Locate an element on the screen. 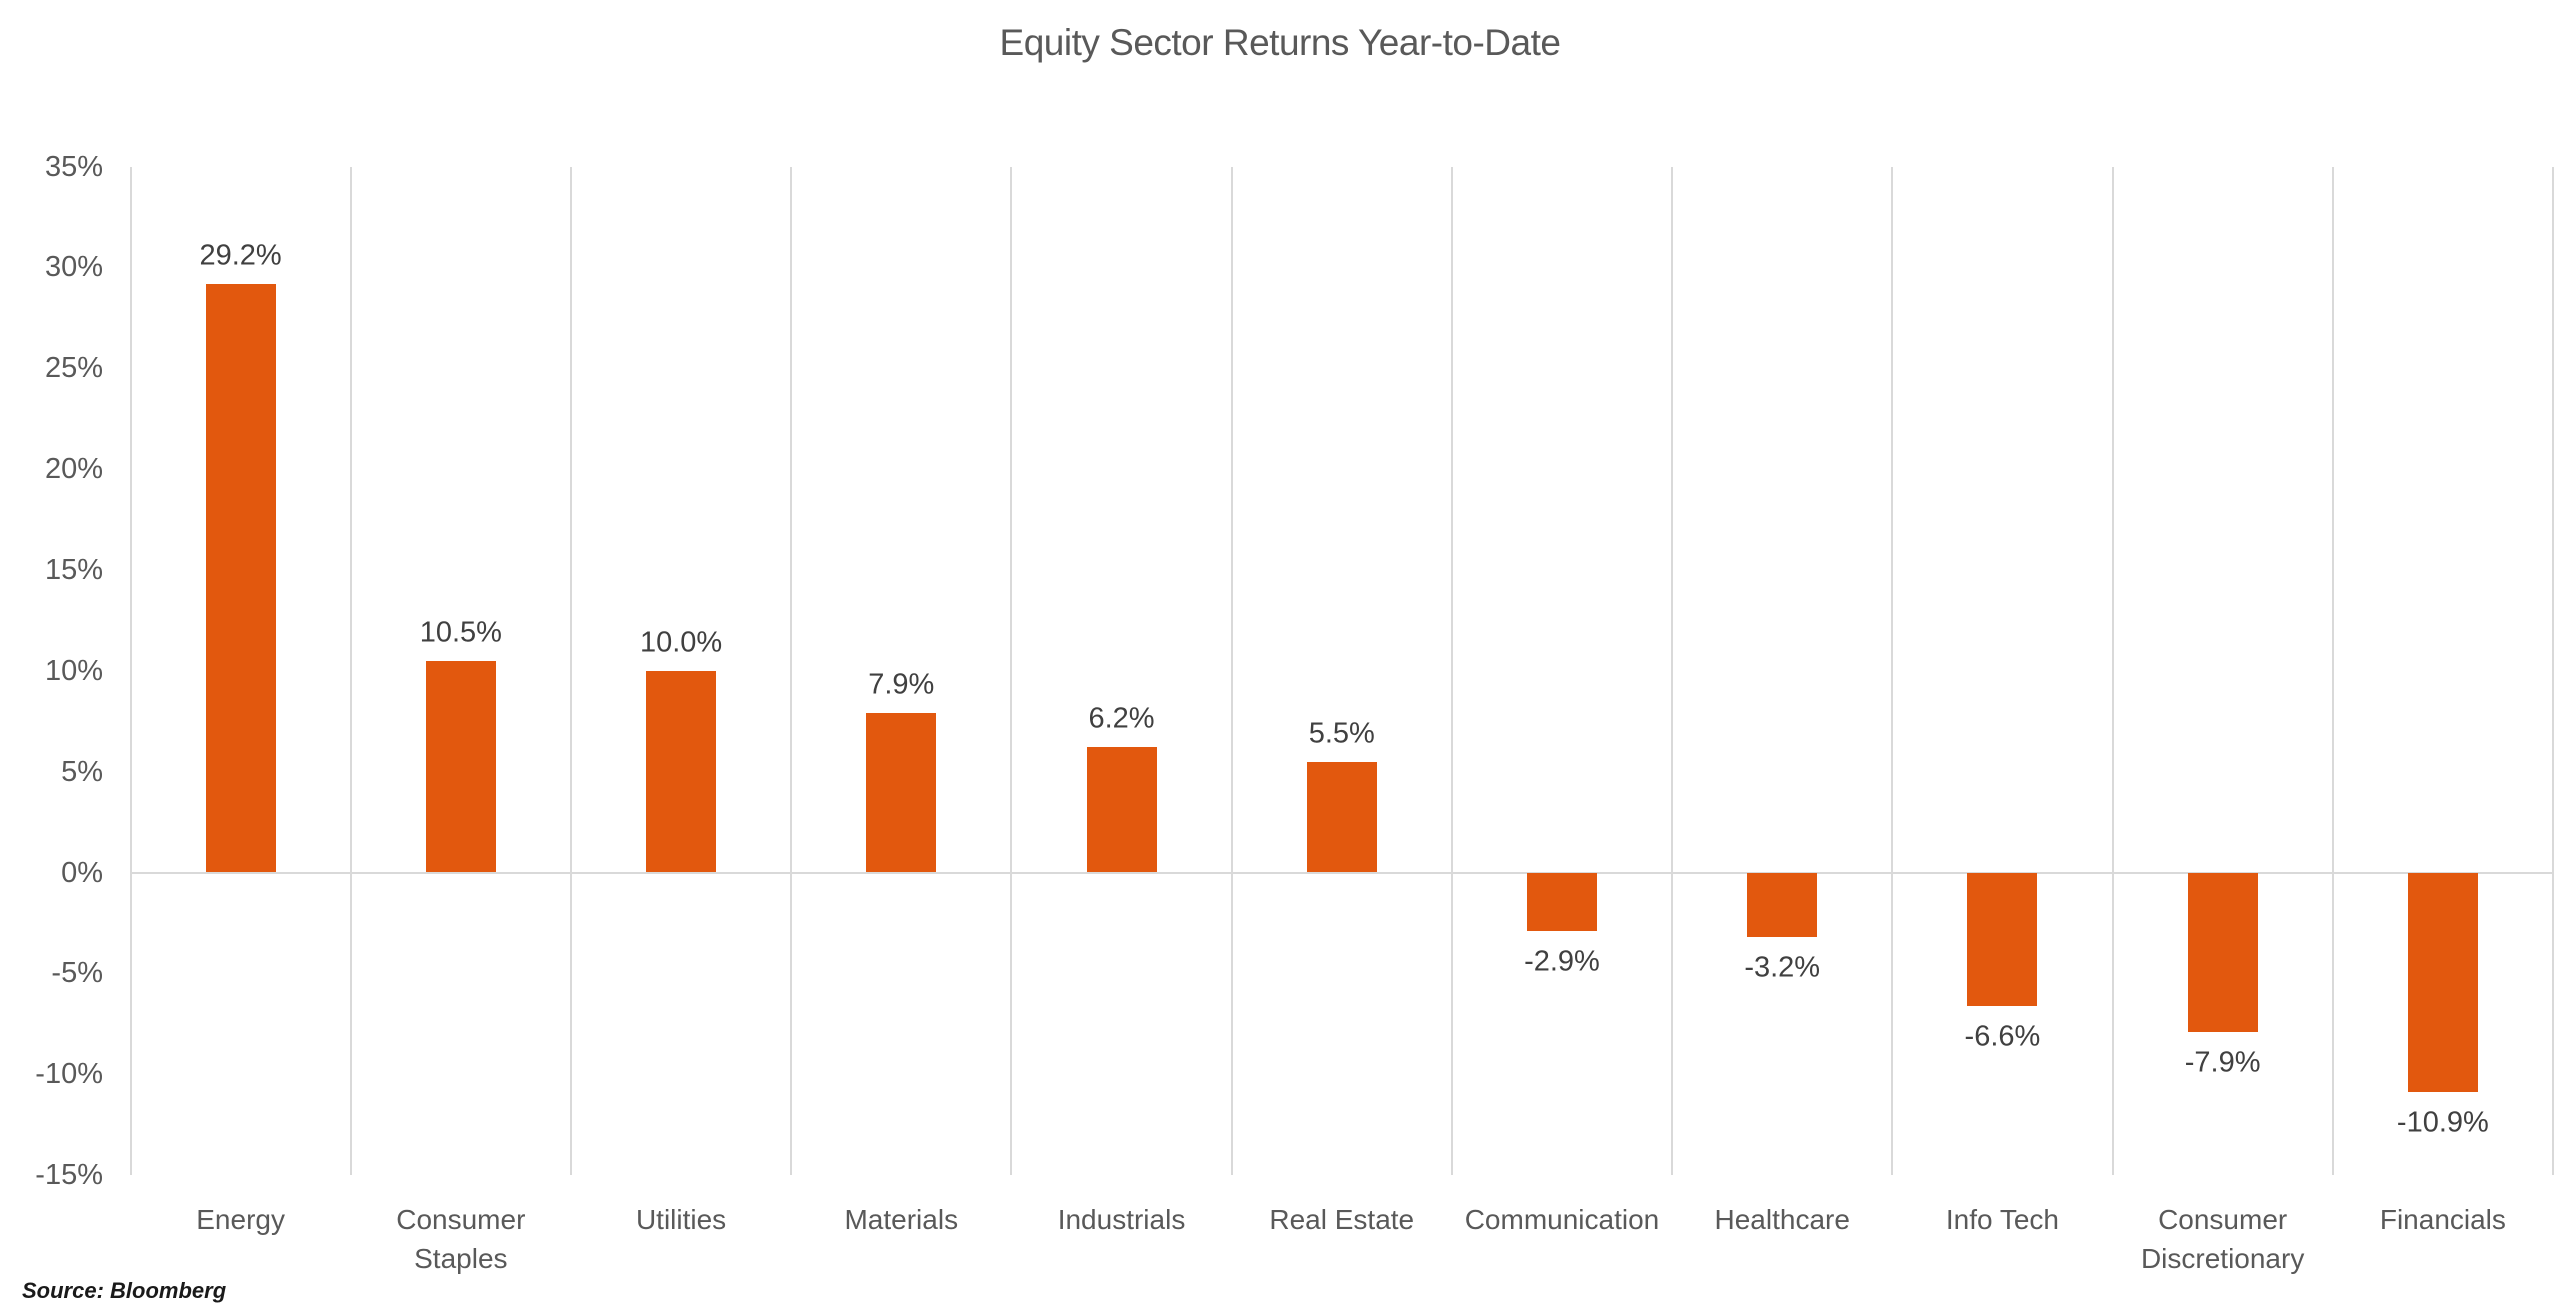 The height and width of the screenshot is (1314, 2560). source-note: Source: Bloomberg is located at coordinates (124, 1290).